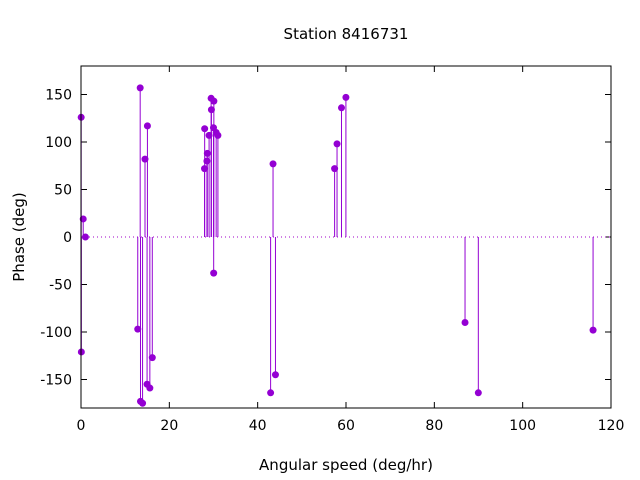 This screenshot has height=480, width=640. I want to click on x-tick-label: 80, so click(434, 426).